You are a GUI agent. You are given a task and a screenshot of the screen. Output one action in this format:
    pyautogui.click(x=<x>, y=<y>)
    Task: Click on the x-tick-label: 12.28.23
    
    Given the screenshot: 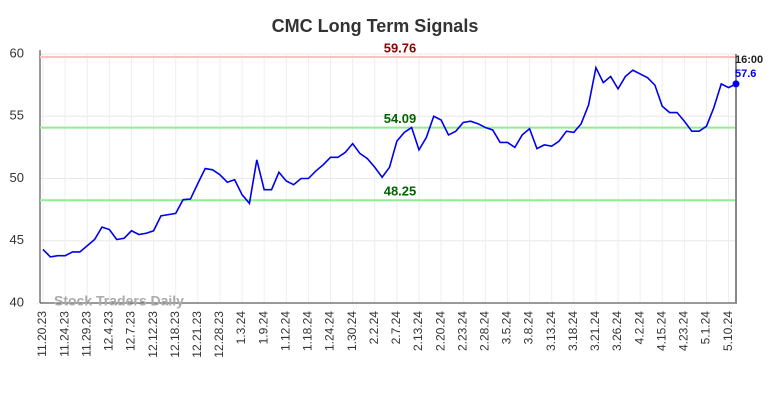 What is the action you would take?
    pyautogui.click(x=219, y=334)
    